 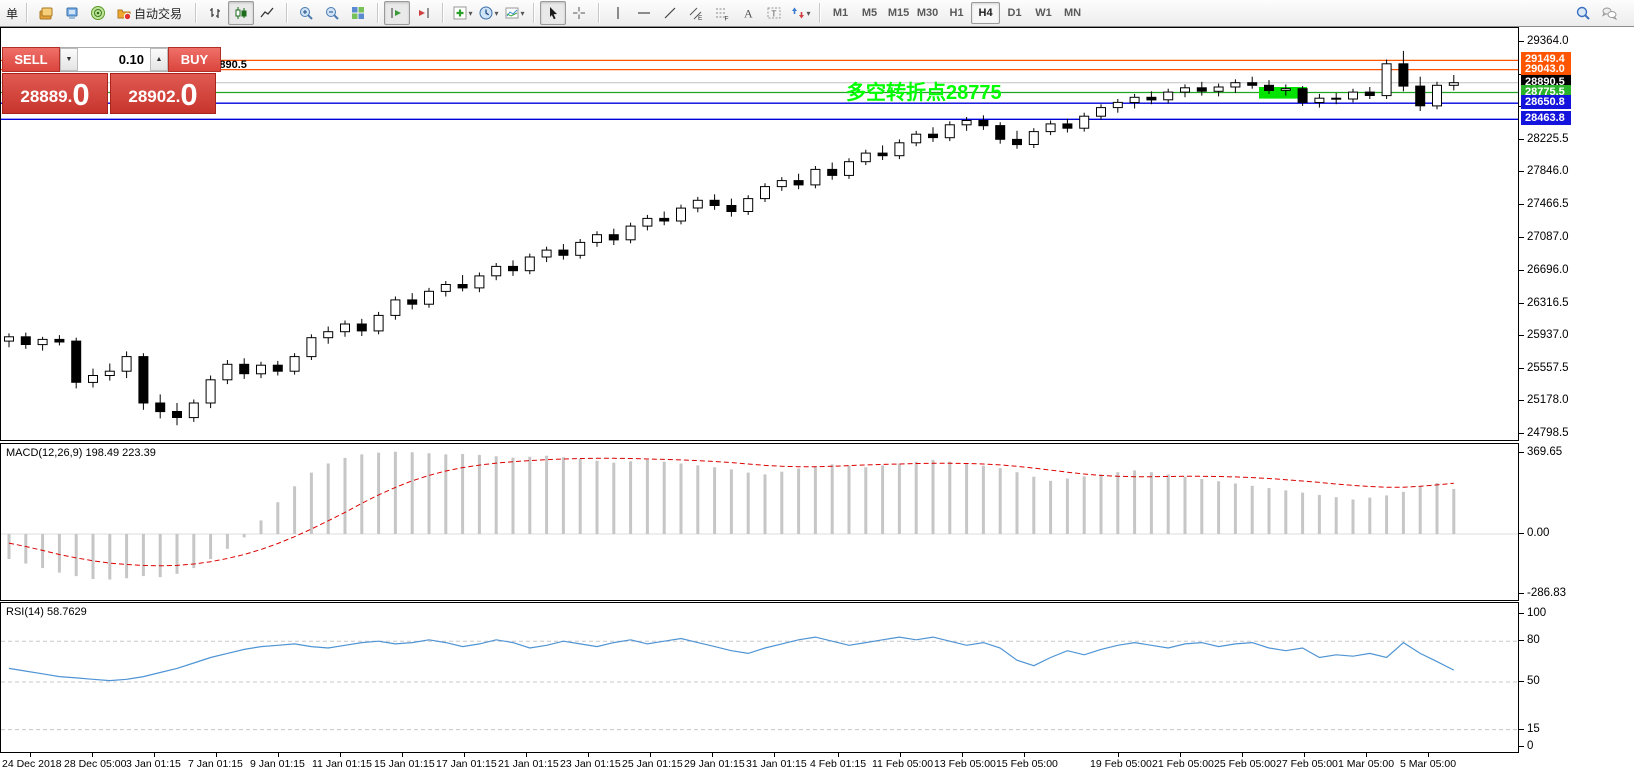 I want to click on fibonacci-button: F, so click(x=722, y=13).